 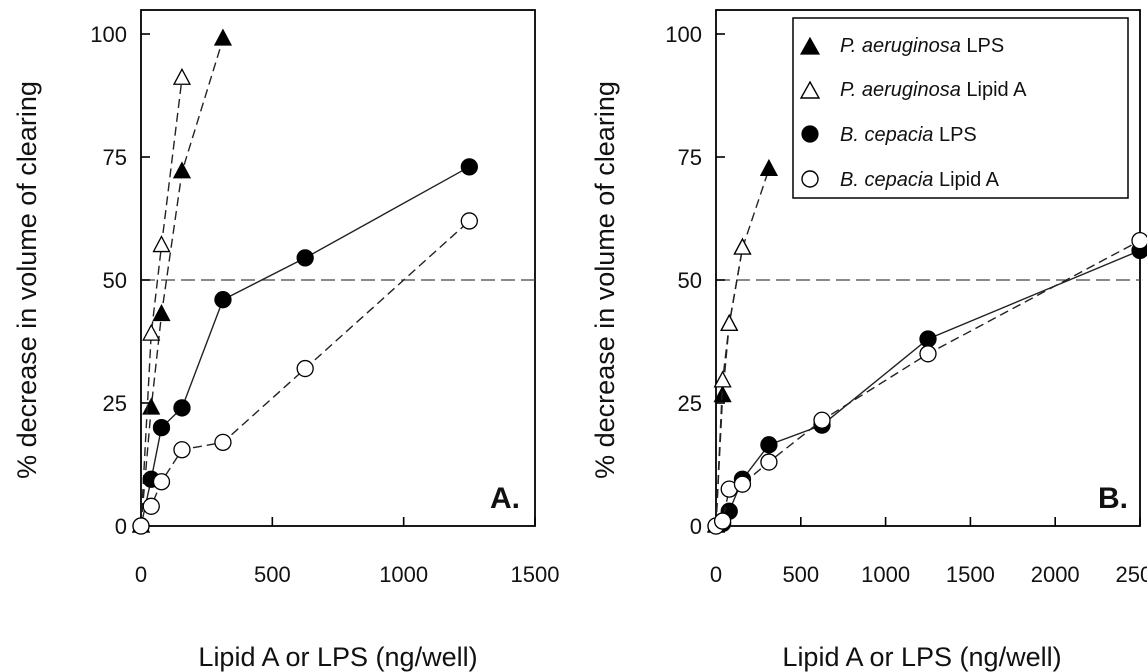 What do you see at coordinates (505, 498) in the screenshot?
I see `panel-label-a: A.` at bounding box center [505, 498].